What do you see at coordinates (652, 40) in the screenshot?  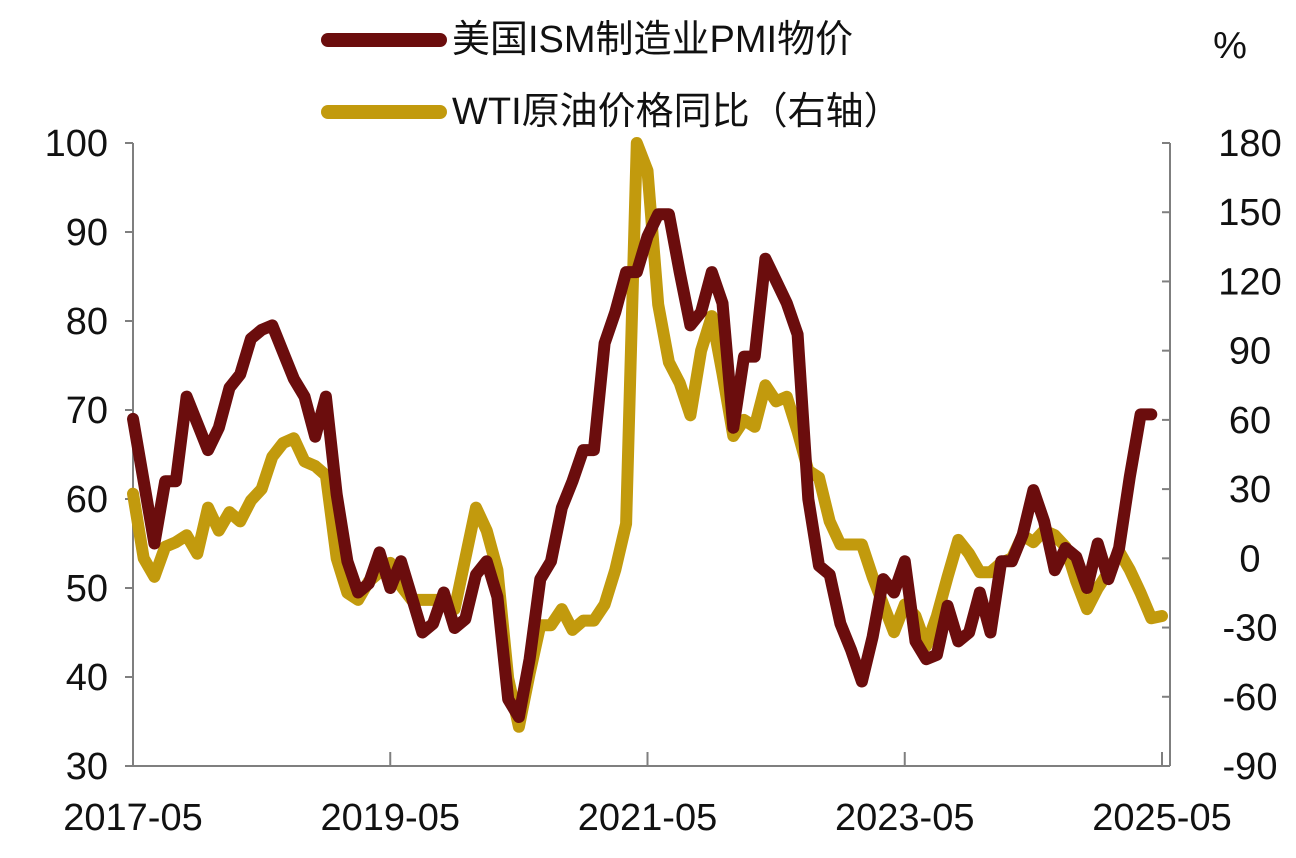 I see `legend-label-pmi: 美国ISM制造业PMI物价` at bounding box center [652, 40].